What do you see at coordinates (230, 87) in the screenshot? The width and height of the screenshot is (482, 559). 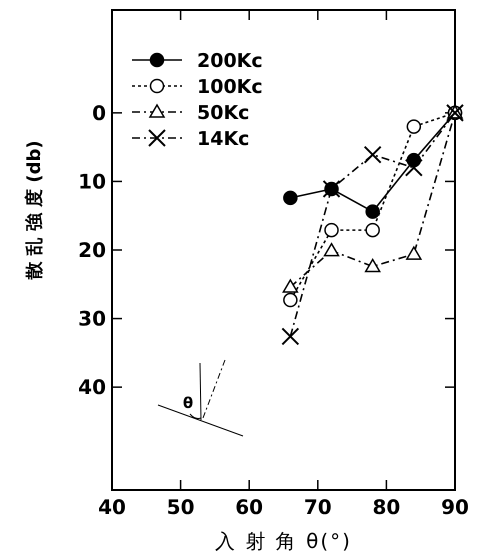 I see `legend-label: 100Kc` at bounding box center [230, 87].